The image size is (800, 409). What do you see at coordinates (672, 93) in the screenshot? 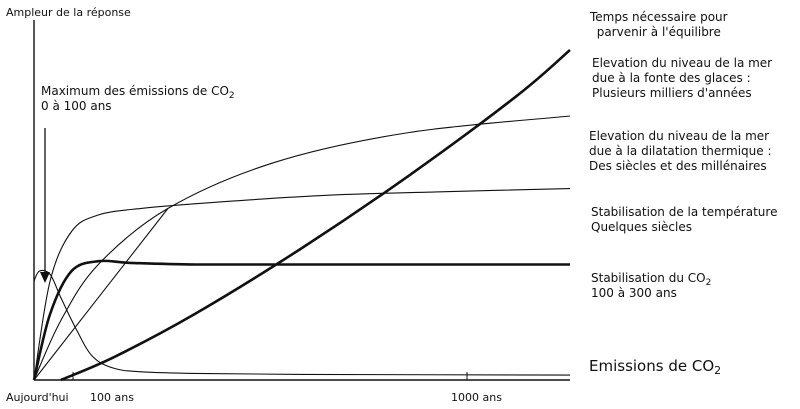
I see `legend-ice-line-3: Plusieurs milliers d'années` at bounding box center [672, 93].